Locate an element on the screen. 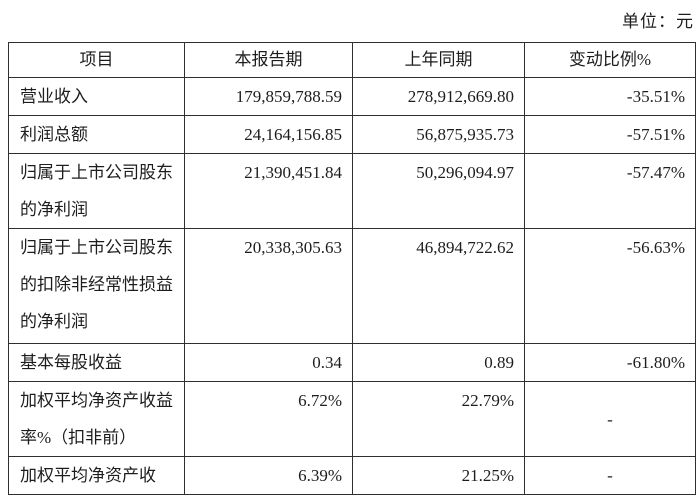  column-header: 上年同期 is located at coordinates (438, 60).